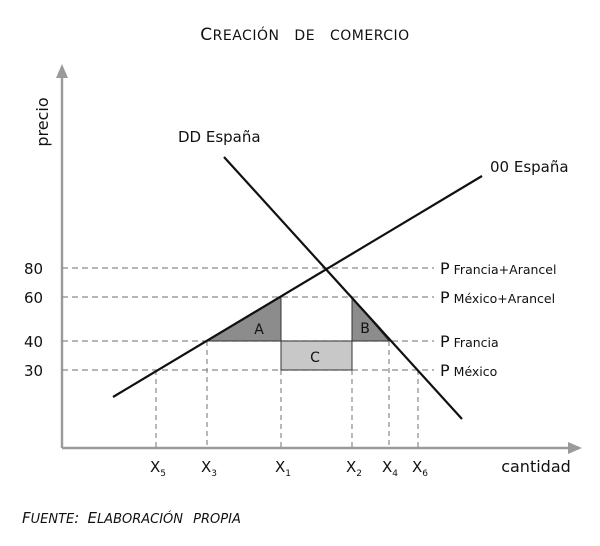 The image size is (600, 546). I want to click on y-axis-arrow, so click(62, 71).